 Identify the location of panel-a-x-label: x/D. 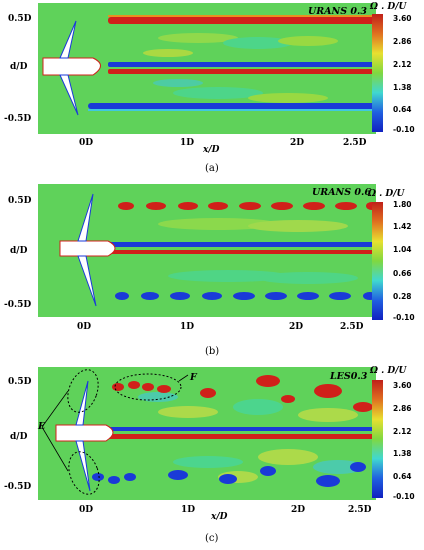
(211, 150).